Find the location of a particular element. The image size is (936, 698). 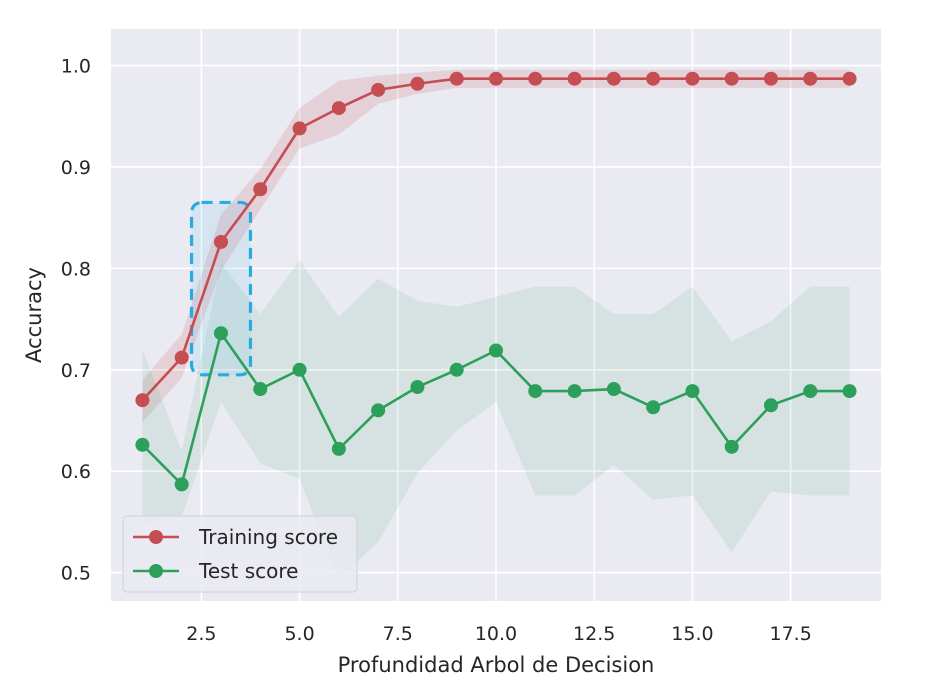

legend-box is located at coordinates (240, 554).